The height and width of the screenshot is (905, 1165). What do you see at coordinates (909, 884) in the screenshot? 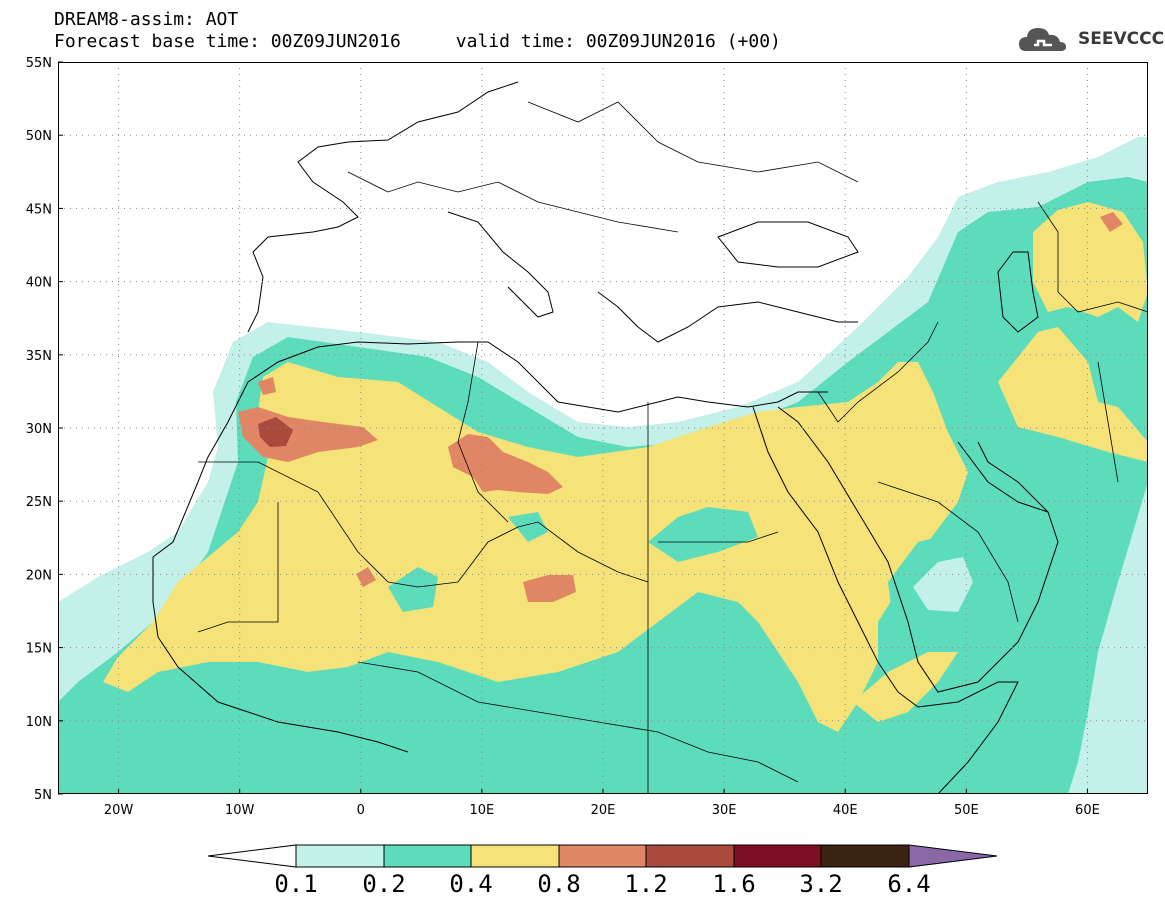
I see `colorbar-label: 6.4` at bounding box center [909, 884].